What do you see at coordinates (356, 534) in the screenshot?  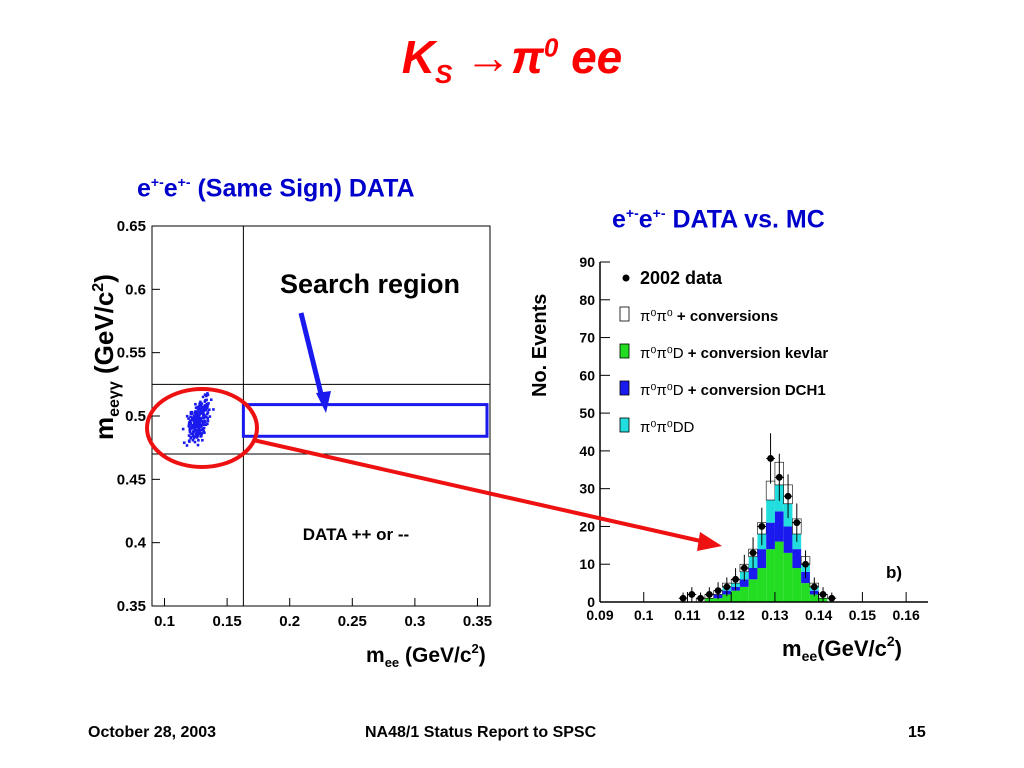 I see `data-sign-label: DATA ++ or --` at bounding box center [356, 534].